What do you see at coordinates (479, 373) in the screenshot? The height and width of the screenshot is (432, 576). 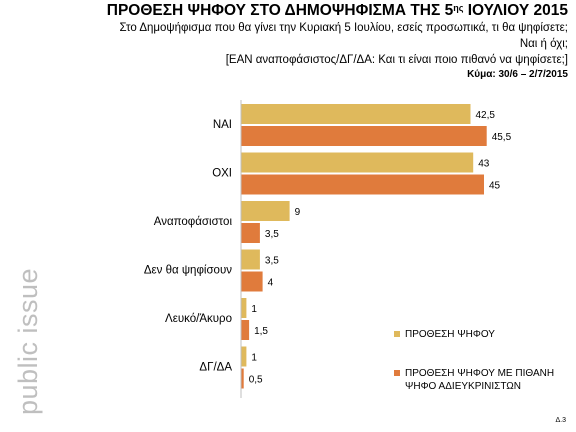 I see `legend-label-series-2-line-1: ΠΡΟΘΕΣΗ ΨΗΦΟΥ ΜΕ ΠΙΘΑΝΗ` at bounding box center [479, 373].